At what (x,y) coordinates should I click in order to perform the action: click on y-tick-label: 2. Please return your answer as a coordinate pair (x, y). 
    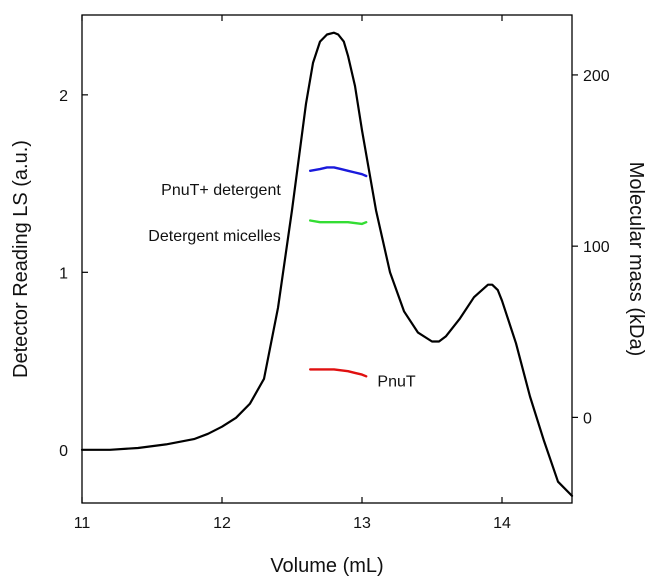
    Looking at the image, I should click on (63, 96).